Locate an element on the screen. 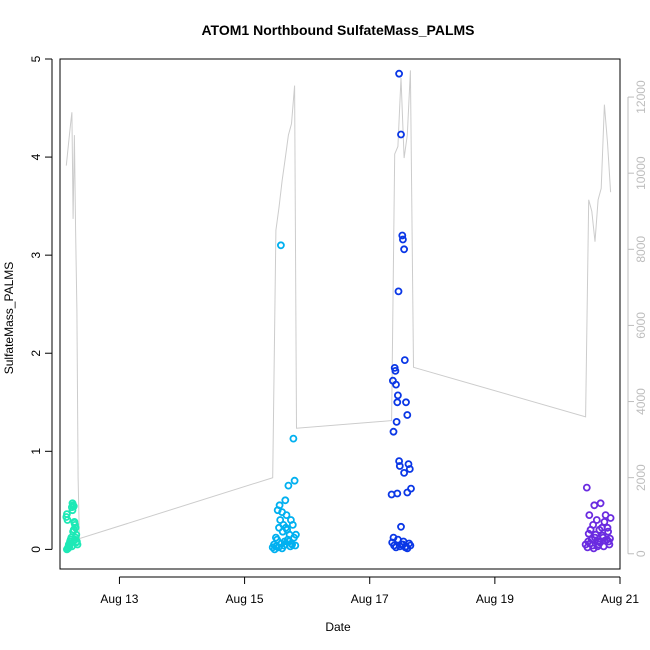  y2-tick-label: 0 is located at coordinates (641, 553).